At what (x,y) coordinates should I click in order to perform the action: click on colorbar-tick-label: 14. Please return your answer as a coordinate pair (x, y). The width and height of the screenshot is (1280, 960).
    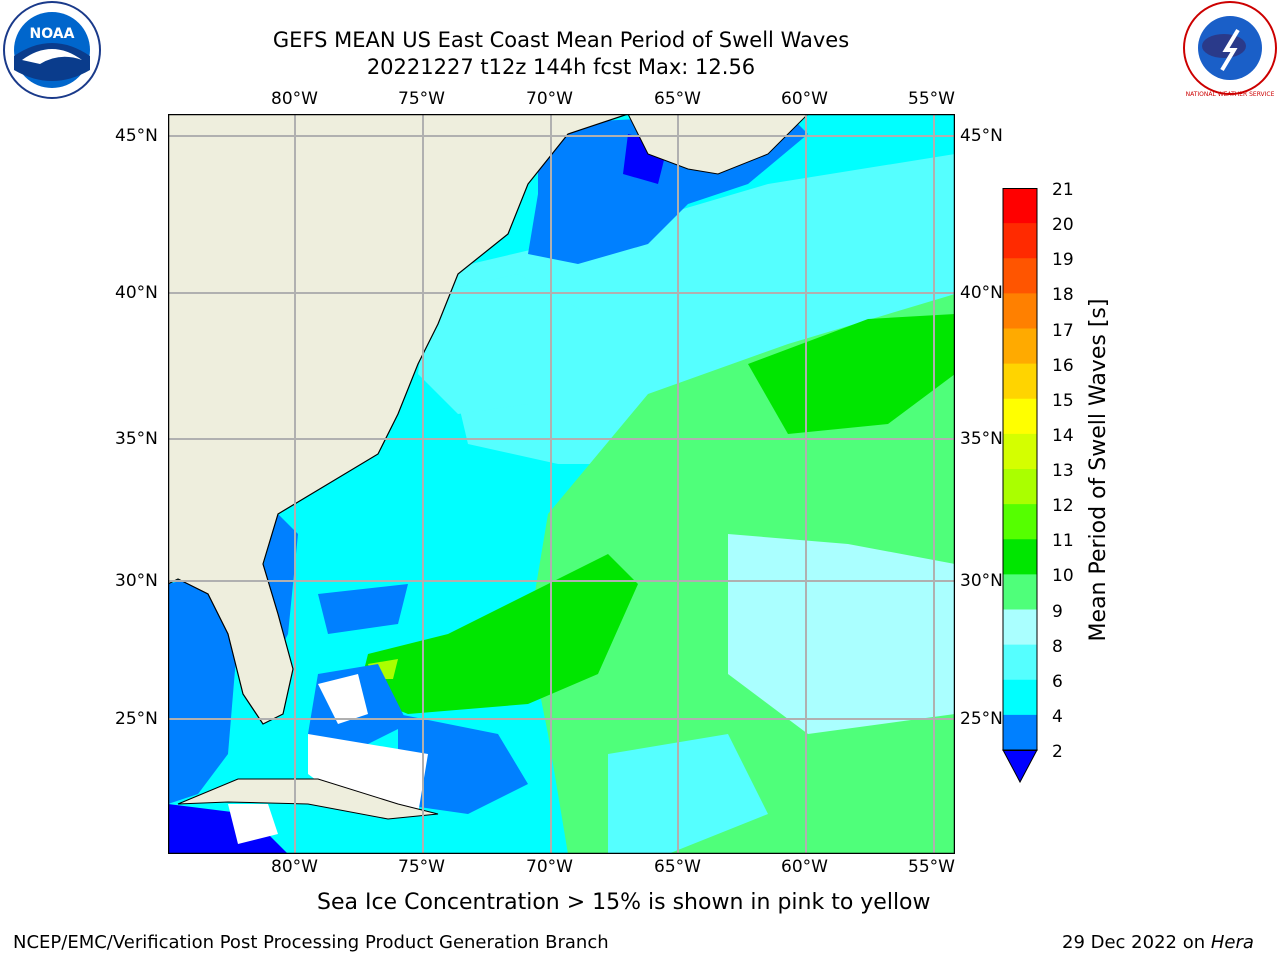
    Looking at the image, I should click on (1063, 435).